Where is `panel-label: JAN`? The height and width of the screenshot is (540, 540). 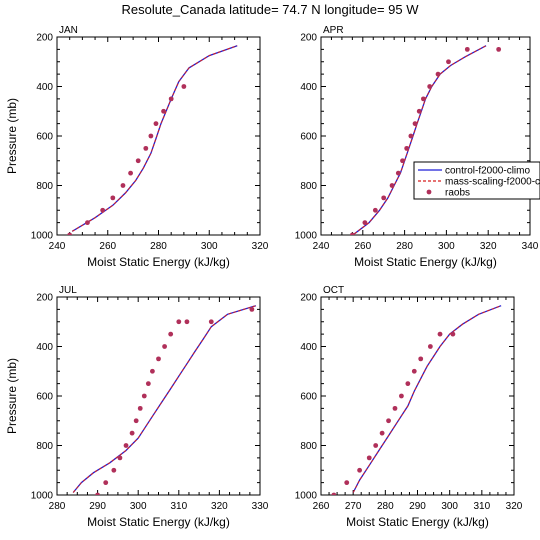
panel-label: JAN is located at coordinates (68, 30).